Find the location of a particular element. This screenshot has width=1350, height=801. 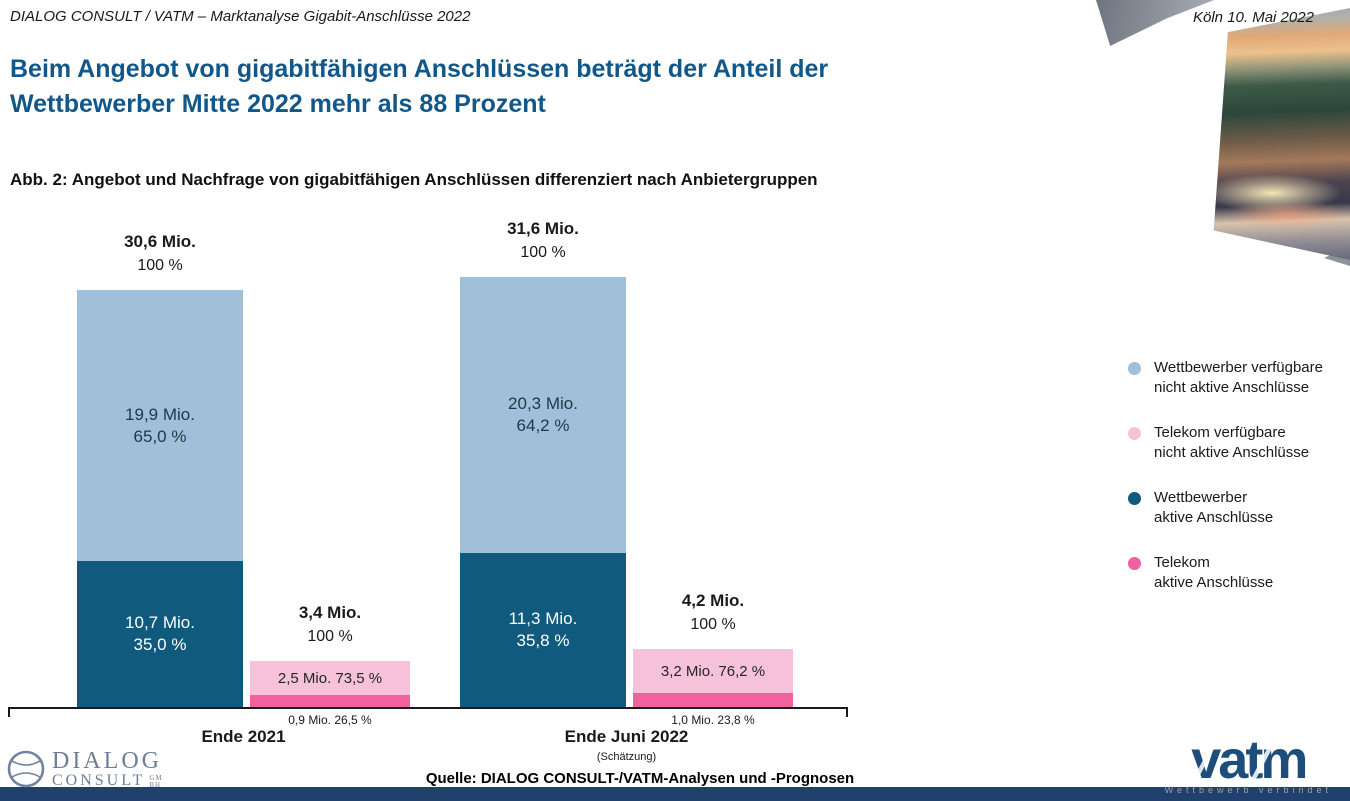

dialog-consult-logo: DIALOG CONSULT GMBH is located at coordinates (84, 769).